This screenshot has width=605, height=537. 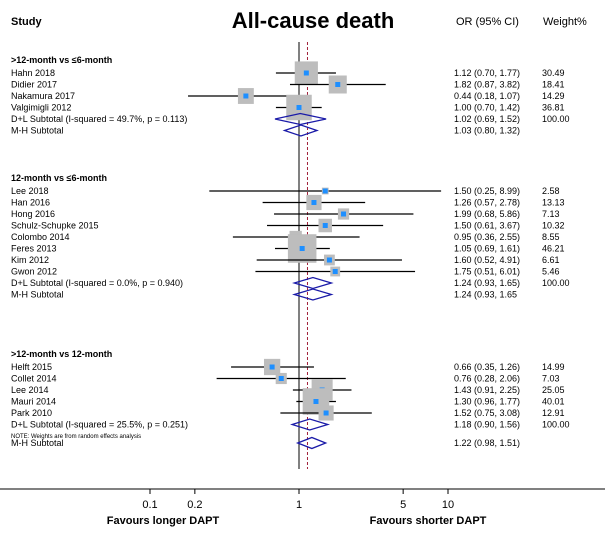 I want to click on mh-subtotal-ci-text: 1.24 (0.93, 1.65, so click(x=485, y=295).